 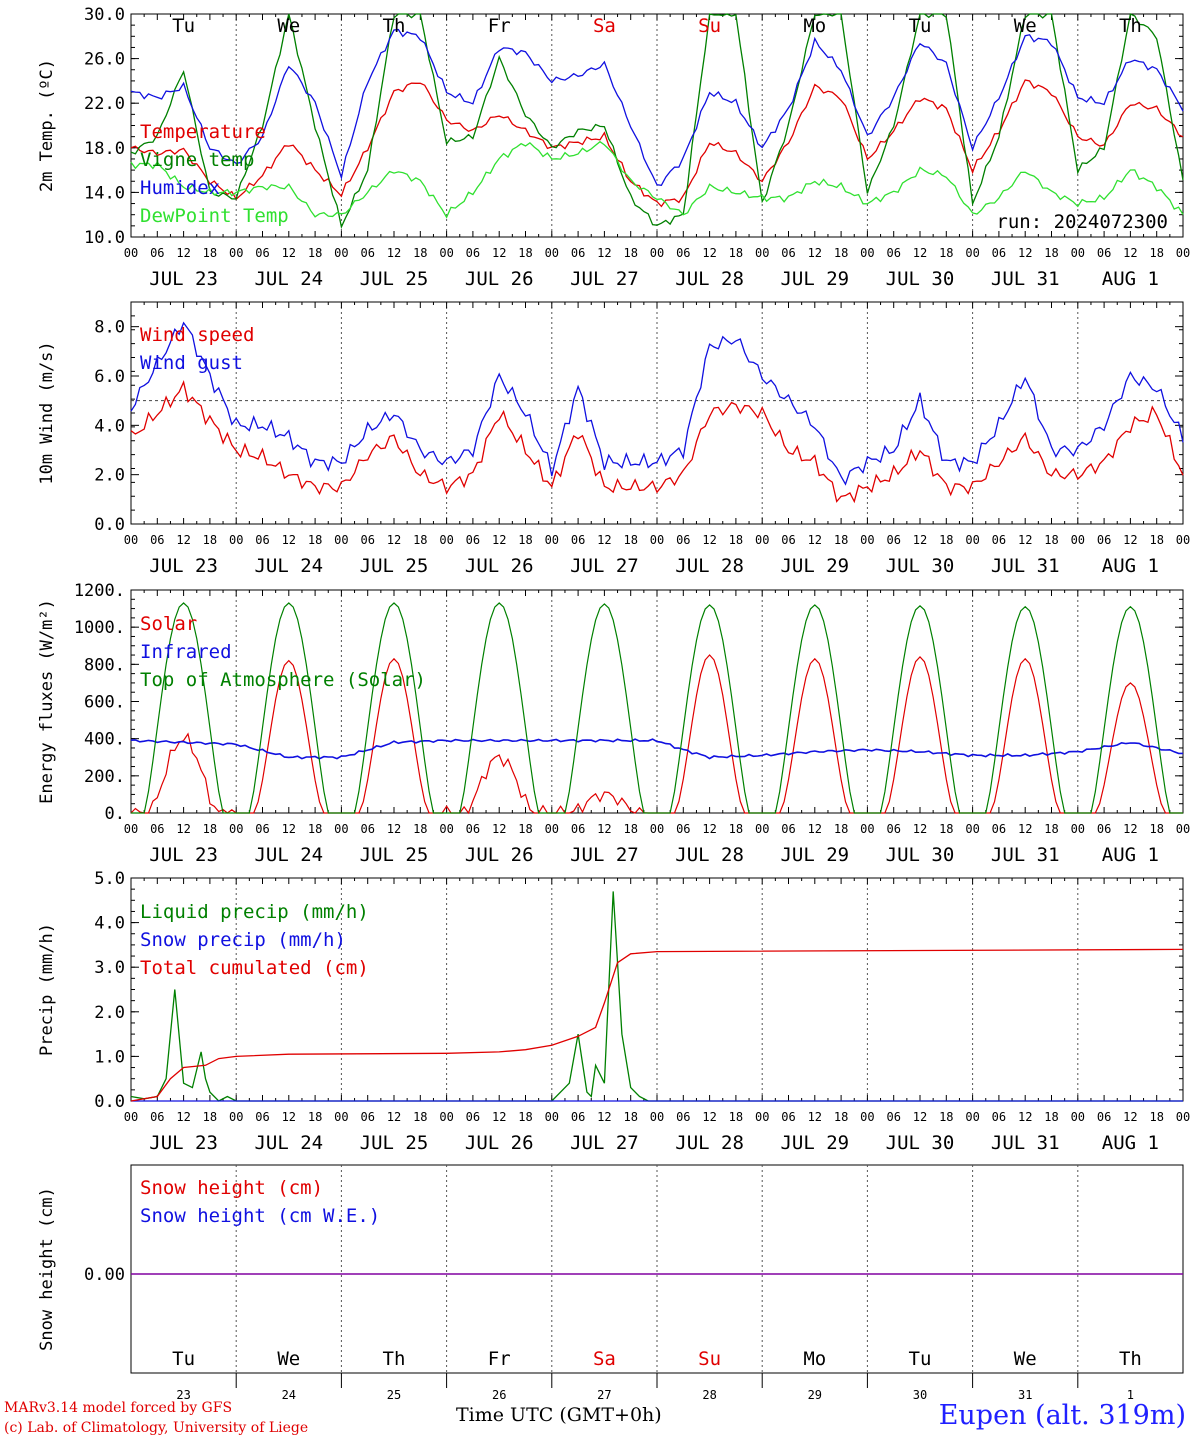 I want to click on date-label: JUL 30, so click(x=920, y=855).